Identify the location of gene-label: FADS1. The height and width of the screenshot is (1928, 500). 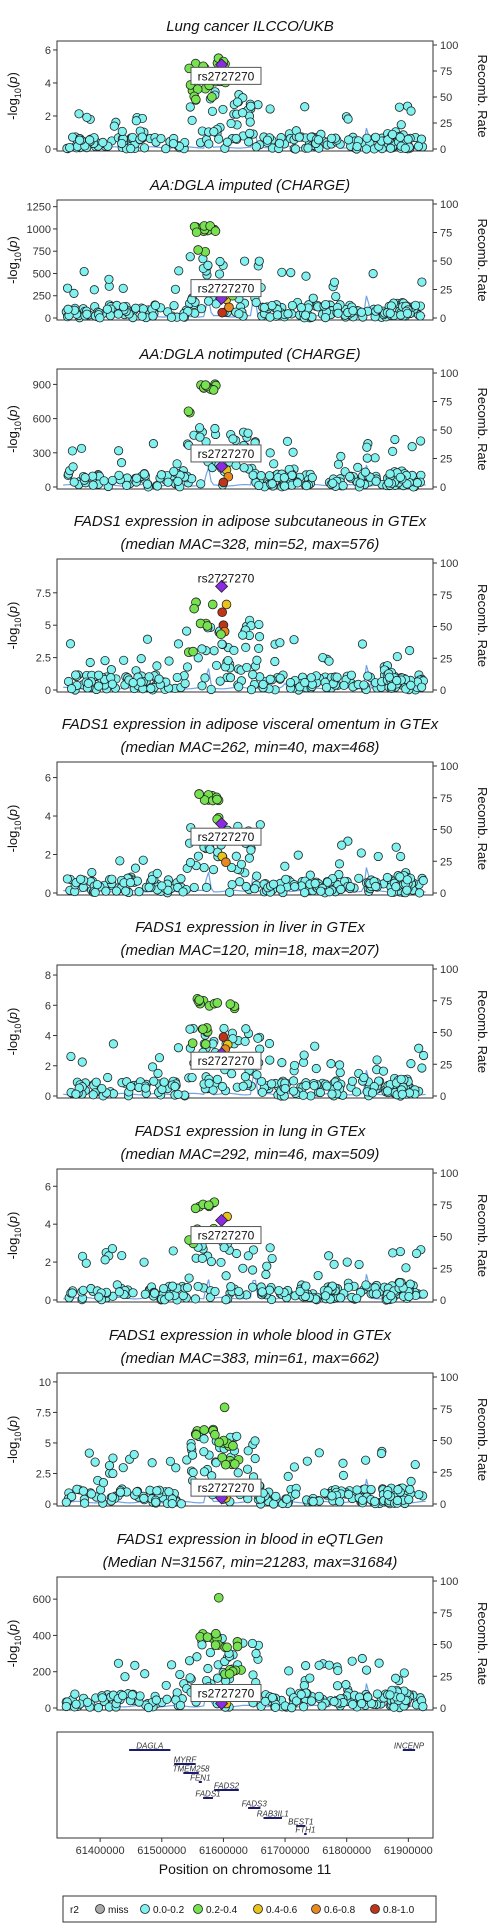
(207, 1794).